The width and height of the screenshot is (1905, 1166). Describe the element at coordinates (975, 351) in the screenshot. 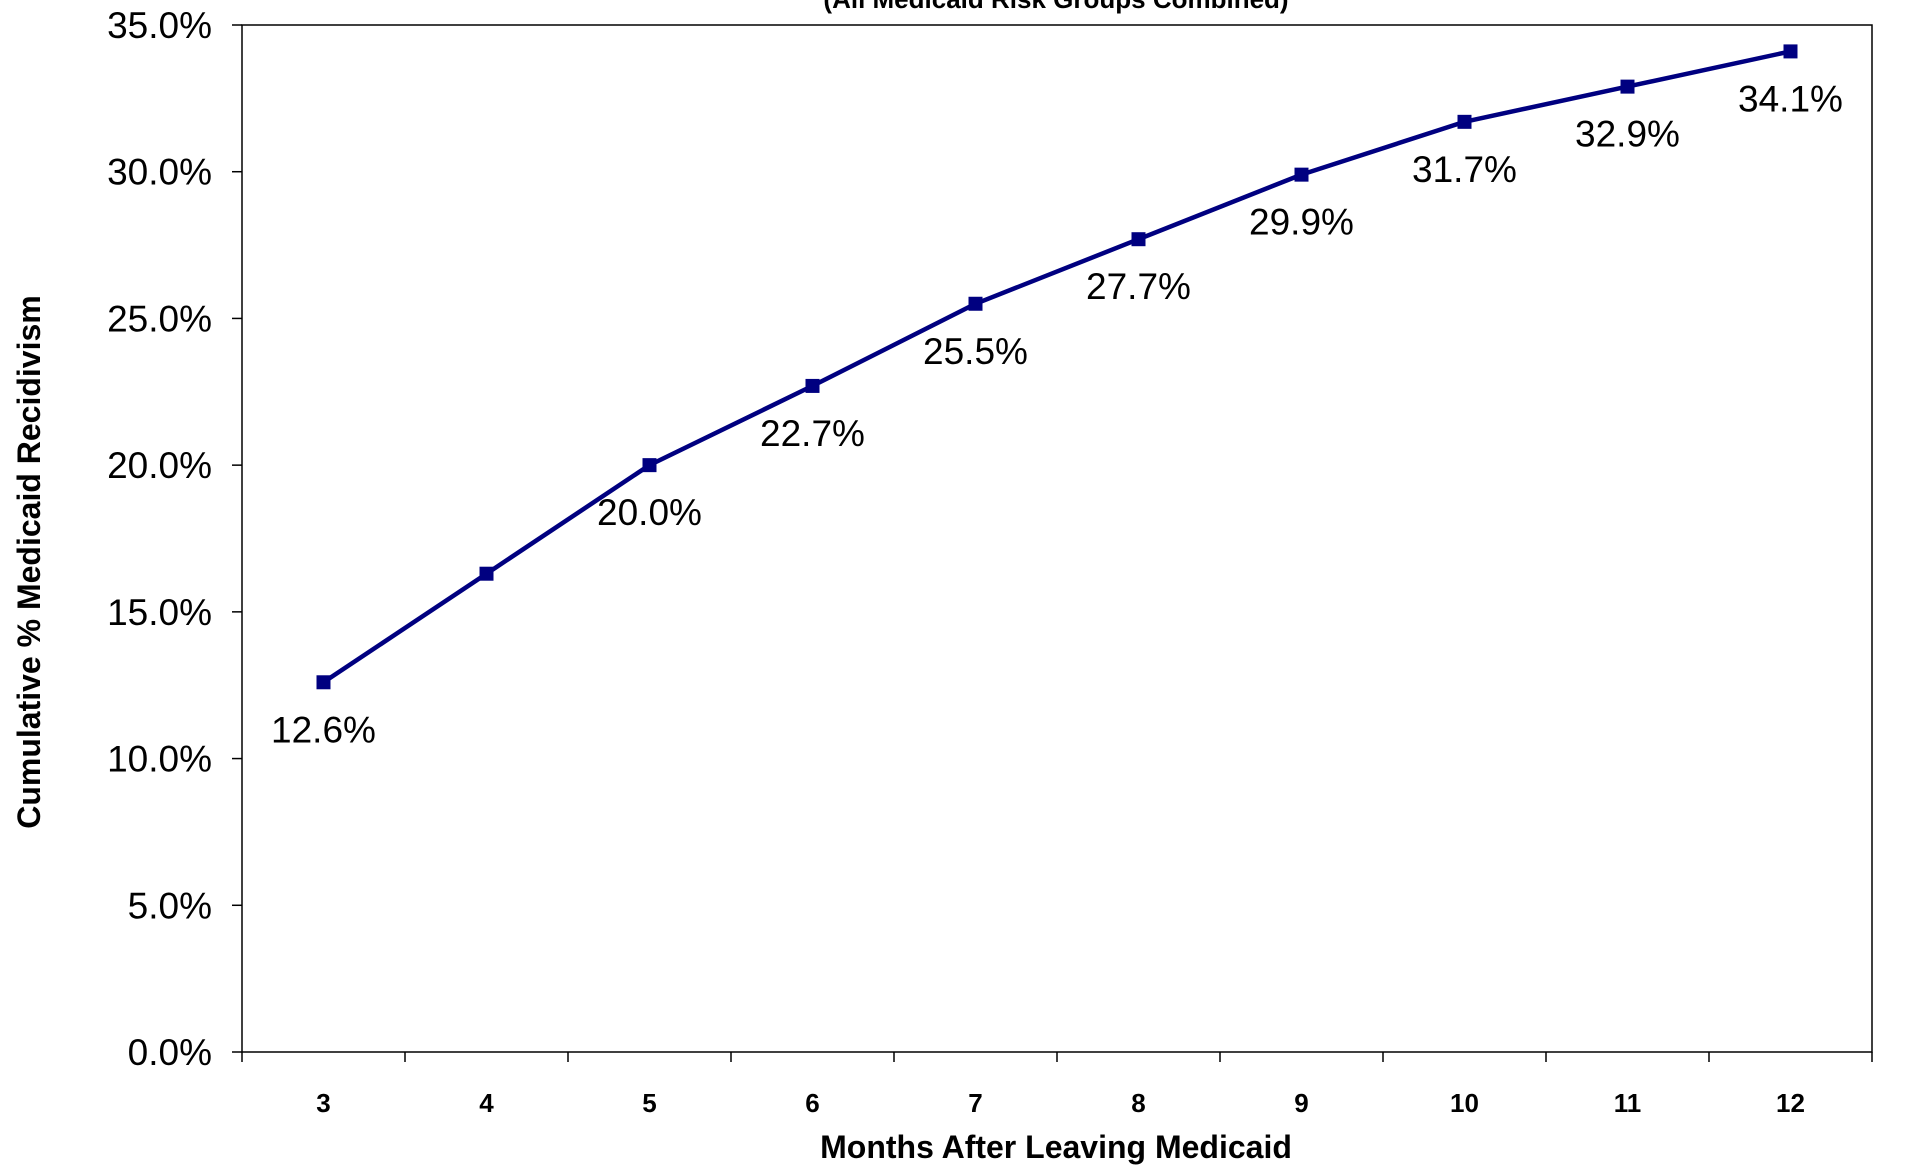

I see `data-label: 25.5%` at that location.